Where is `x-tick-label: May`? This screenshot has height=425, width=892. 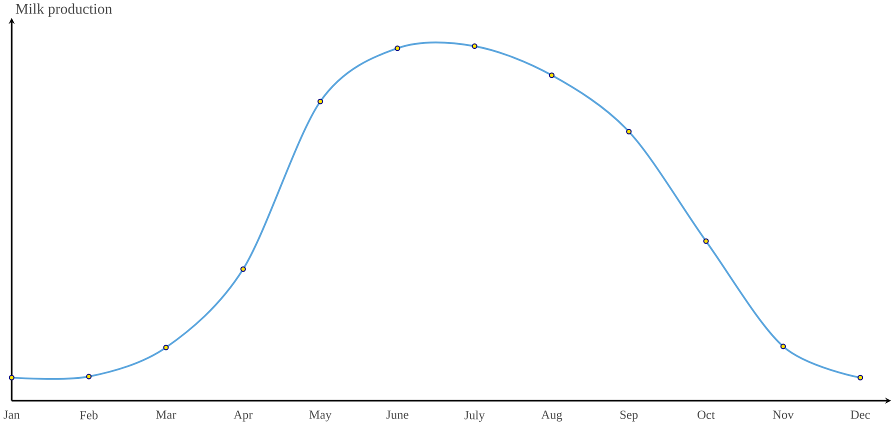
x-tick-label: May is located at coordinates (320, 416).